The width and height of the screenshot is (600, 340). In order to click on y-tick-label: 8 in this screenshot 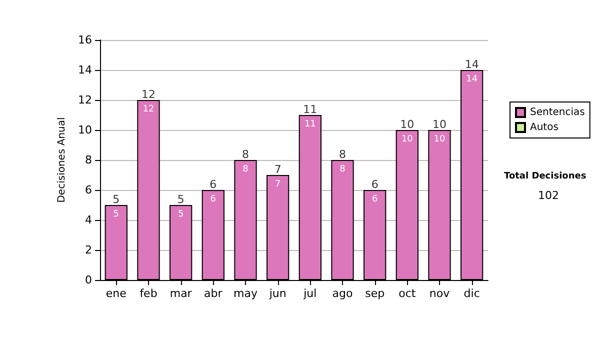, I will do `click(88, 160)`.